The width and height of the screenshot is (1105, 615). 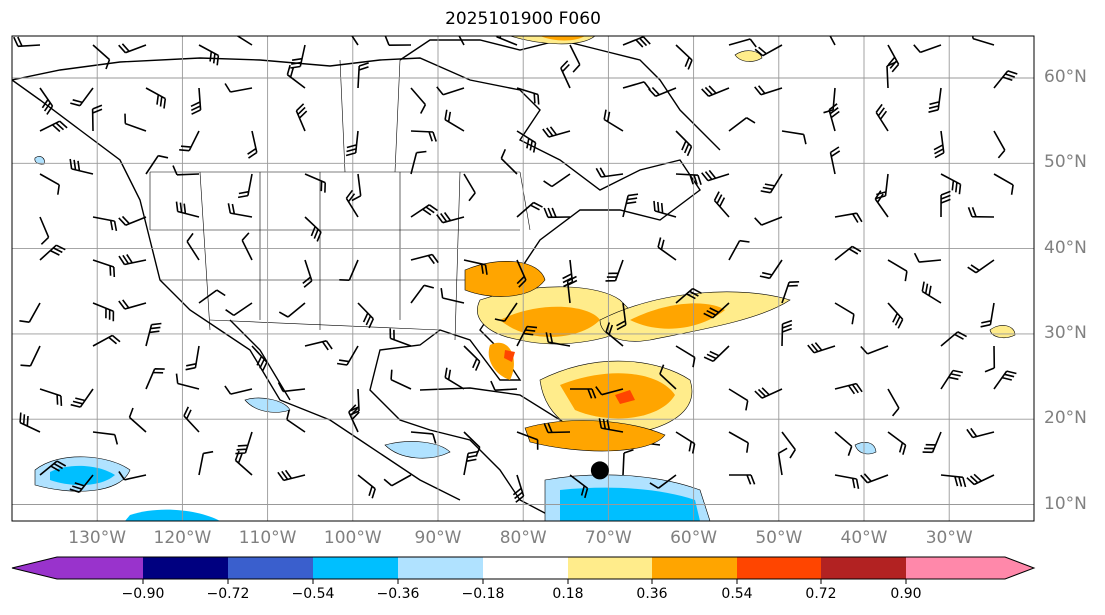 I want to click on latitude-label: 40°N, so click(x=1065, y=247).